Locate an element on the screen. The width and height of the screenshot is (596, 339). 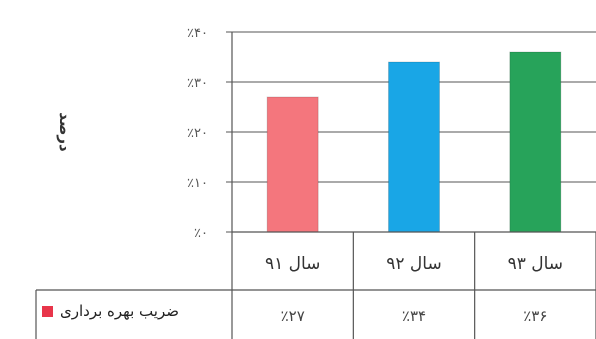
legend-swatch is located at coordinates (47, 311).